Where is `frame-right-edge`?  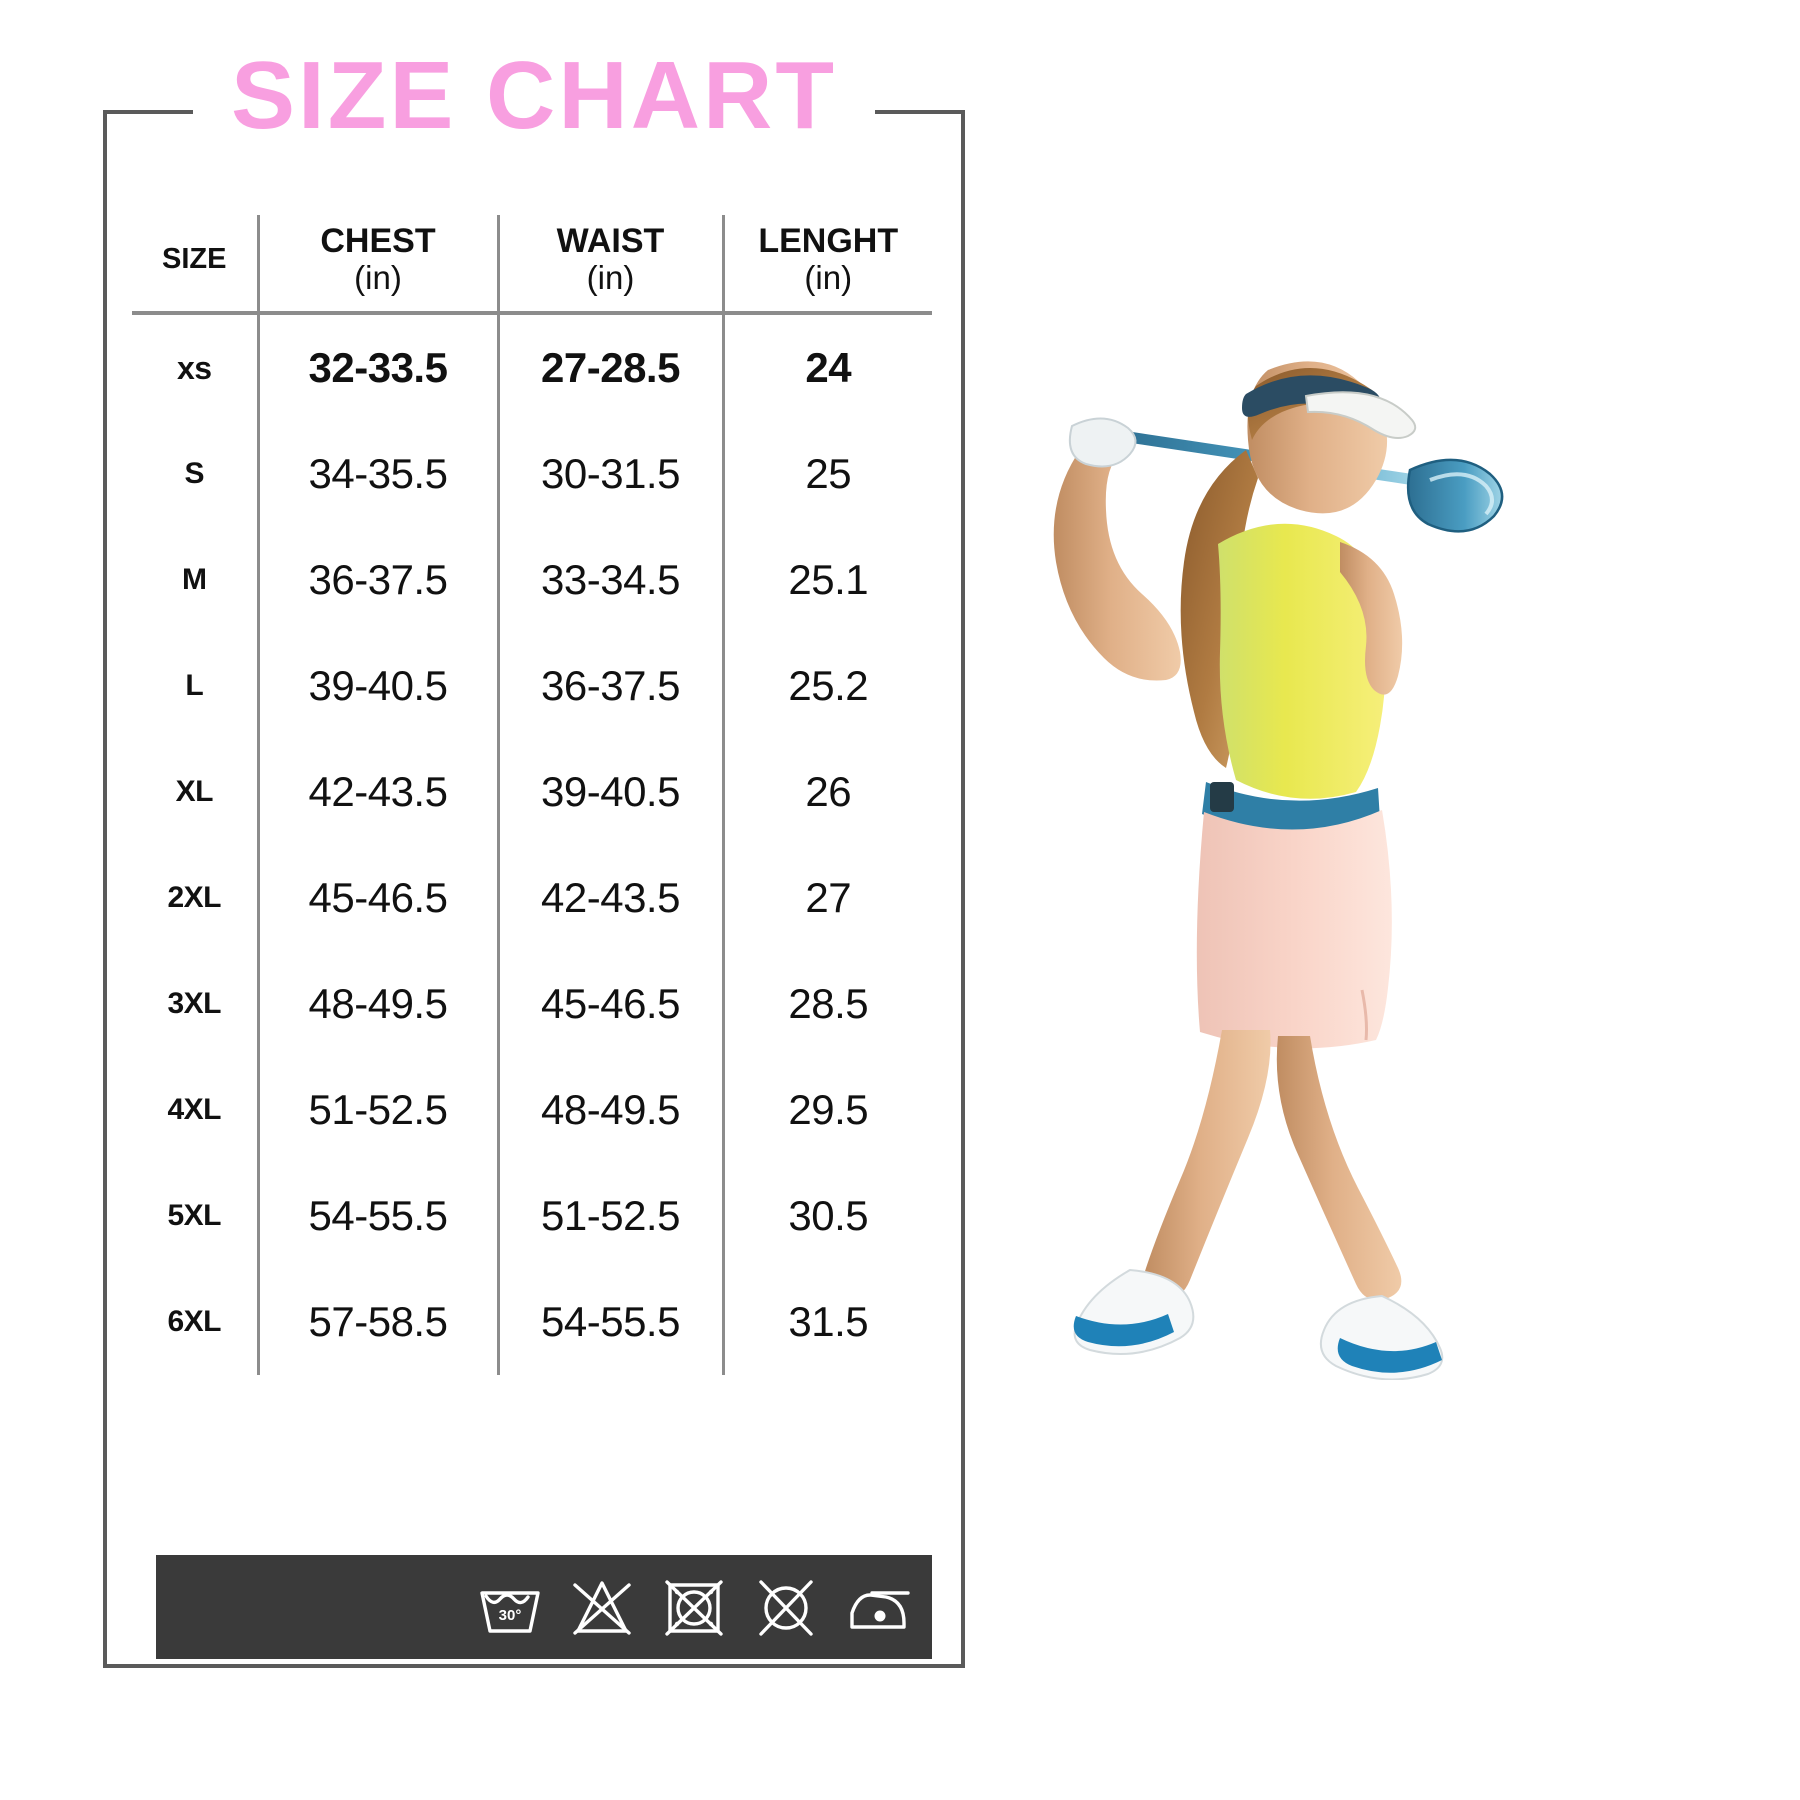 frame-right-edge is located at coordinates (963, 889).